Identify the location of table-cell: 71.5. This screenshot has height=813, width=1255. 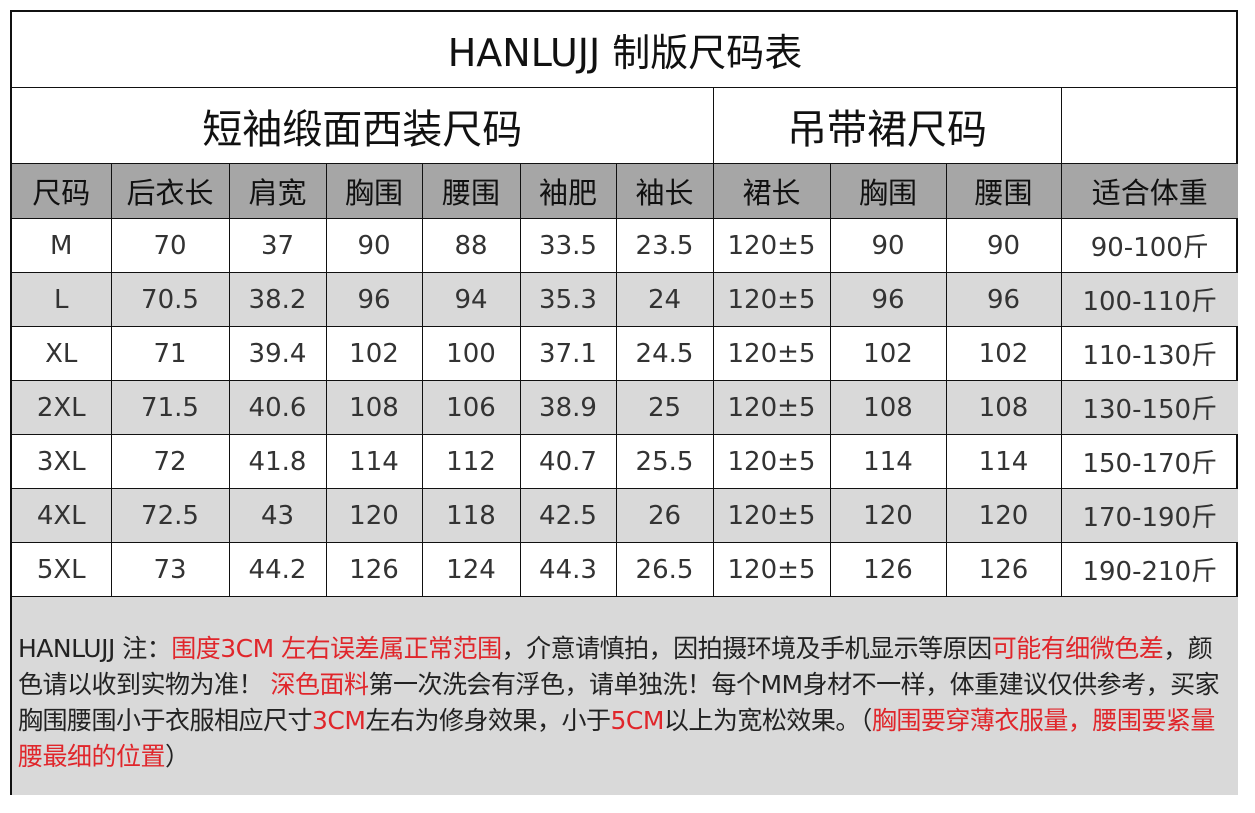
(170, 407).